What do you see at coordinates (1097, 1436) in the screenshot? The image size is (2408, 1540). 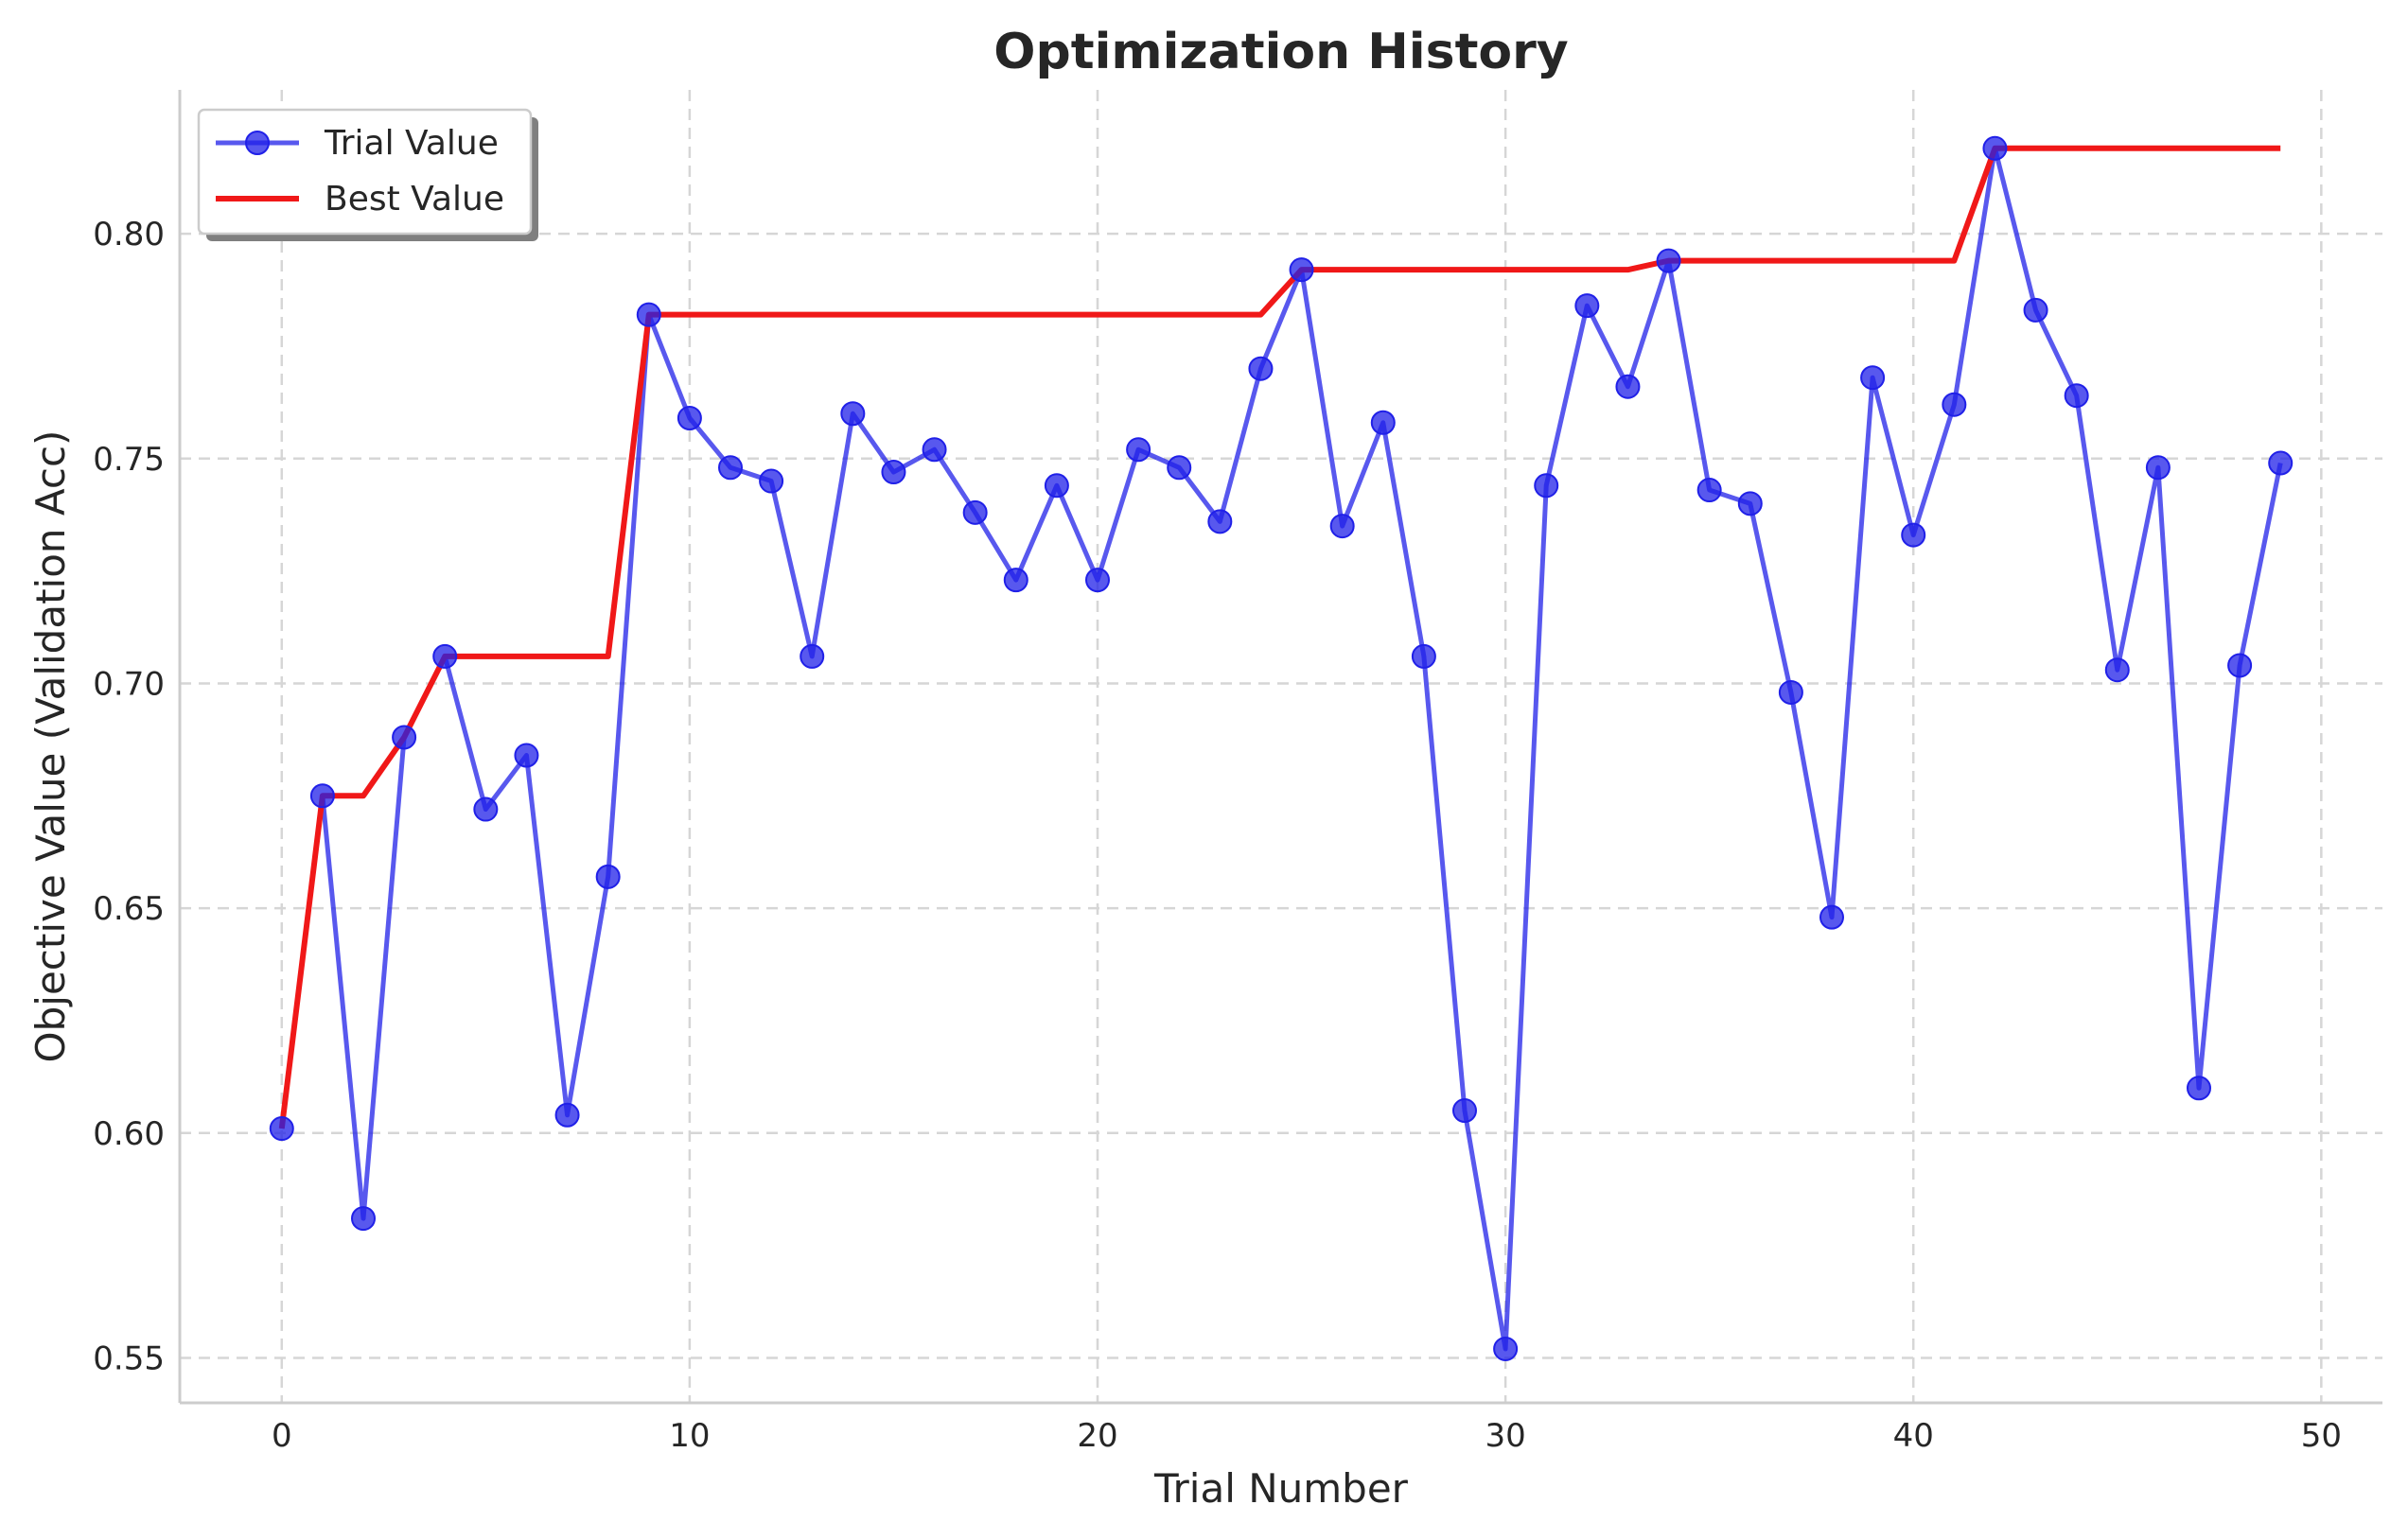 I see `x-tick-label: 20` at bounding box center [1097, 1436].